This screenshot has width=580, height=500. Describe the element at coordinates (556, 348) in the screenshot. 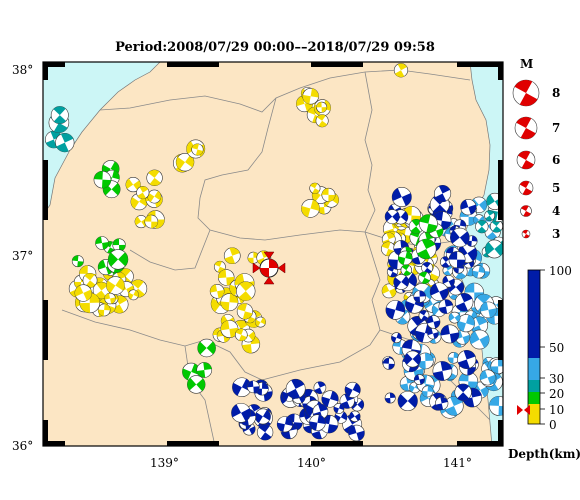

I see `depth-tick-50: 50` at that location.